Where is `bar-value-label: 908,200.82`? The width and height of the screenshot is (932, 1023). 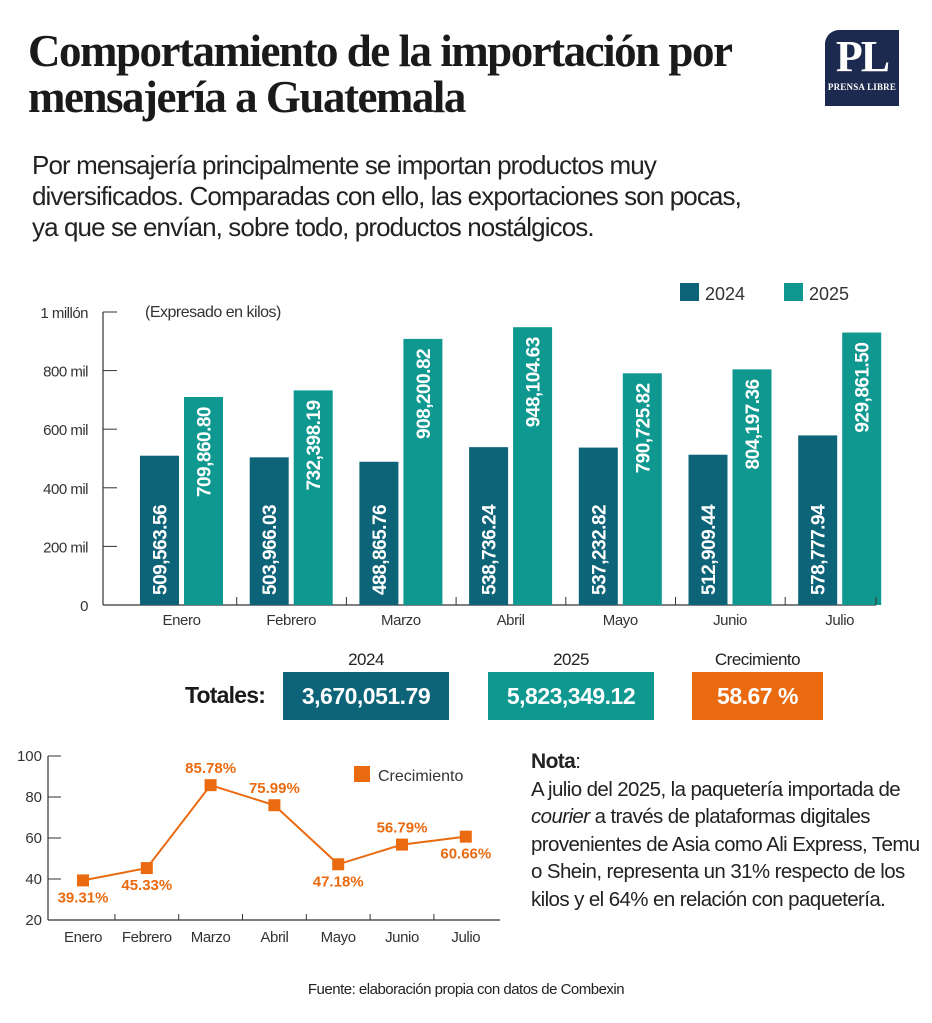 bar-value-label: 908,200.82 is located at coordinates (424, 394).